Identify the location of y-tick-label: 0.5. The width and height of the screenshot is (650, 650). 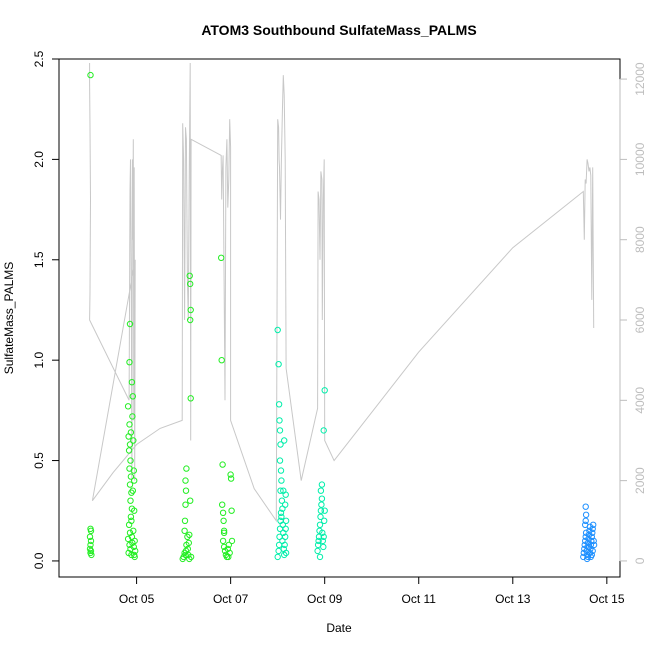
(39, 460).